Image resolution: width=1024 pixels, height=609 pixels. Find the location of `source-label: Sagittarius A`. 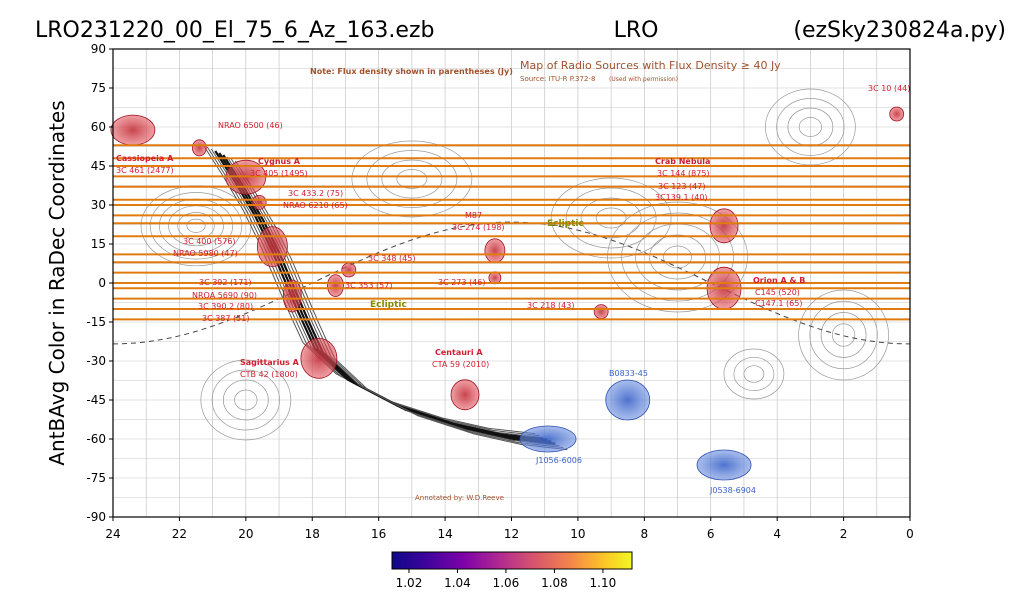

source-label: Sagittarius A is located at coordinates (270, 362).